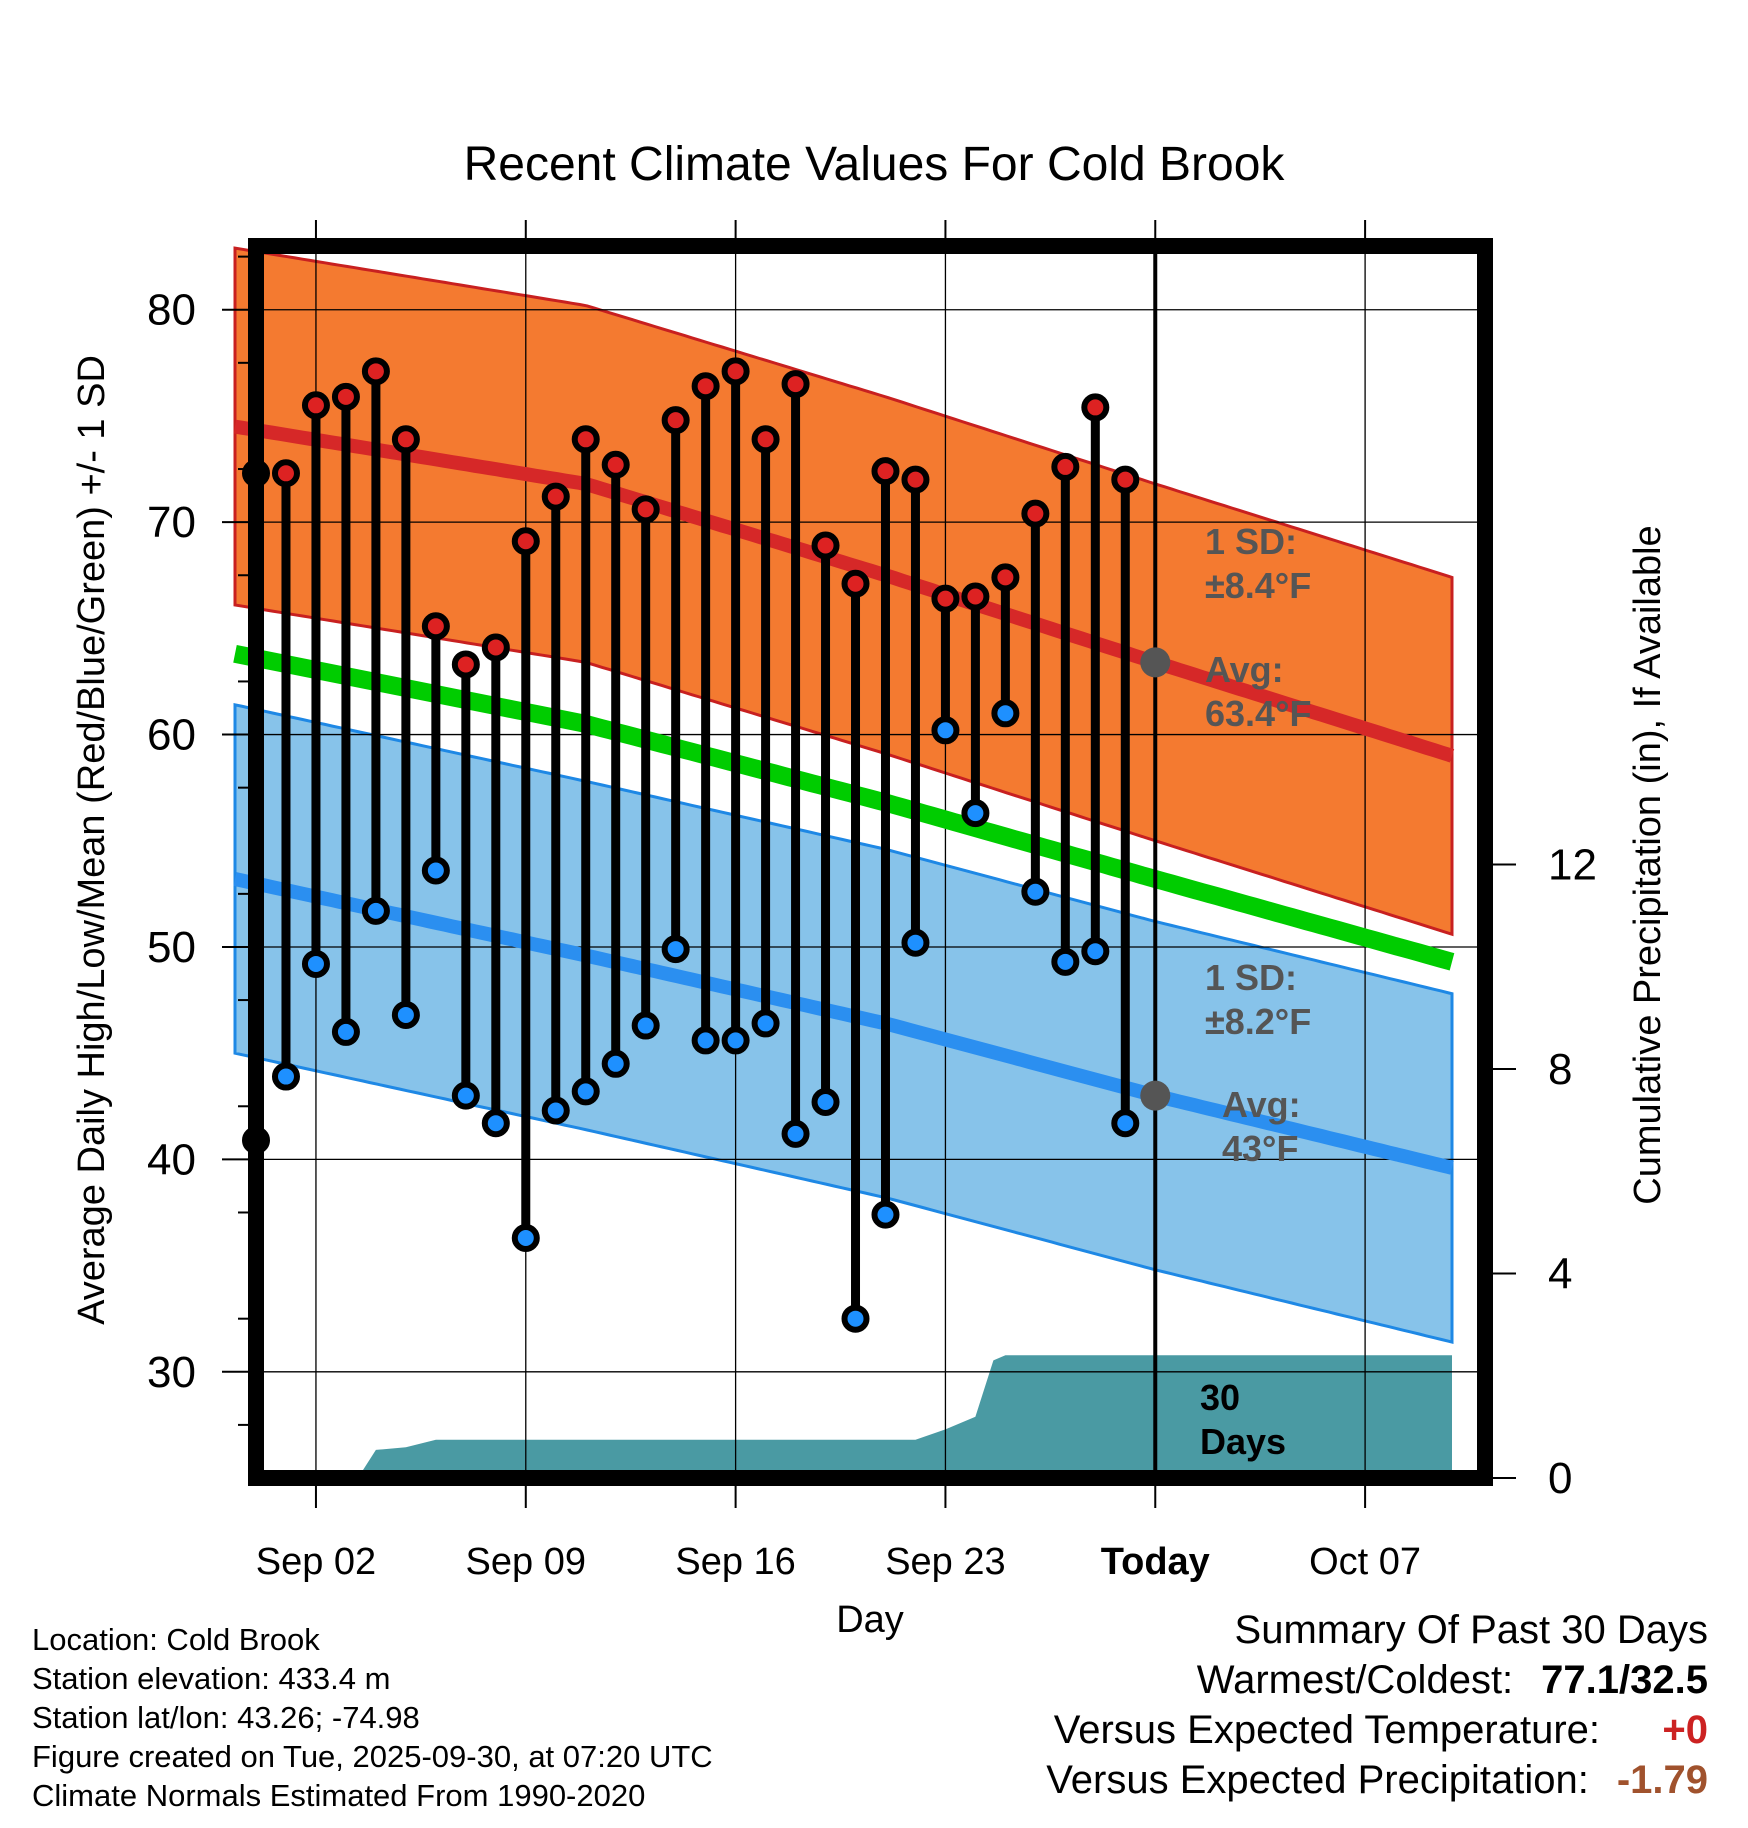 This screenshot has width=1748, height=1828. Describe the element at coordinates (316, 1562) in the screenshot. I see `x-tick-label: Sep 02` at that location.